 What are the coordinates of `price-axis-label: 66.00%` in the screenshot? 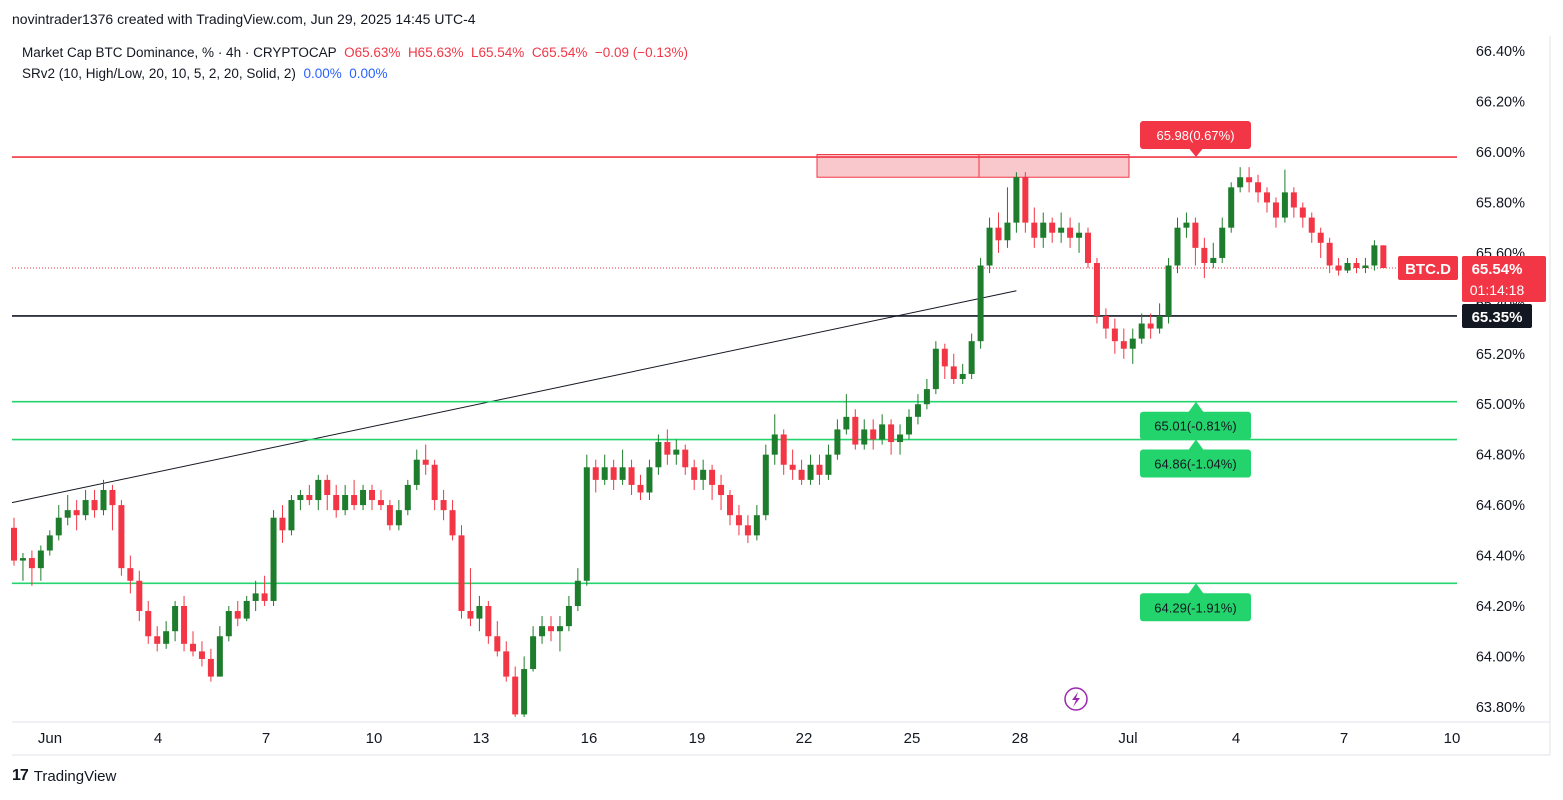 It's located at (1500, 153).